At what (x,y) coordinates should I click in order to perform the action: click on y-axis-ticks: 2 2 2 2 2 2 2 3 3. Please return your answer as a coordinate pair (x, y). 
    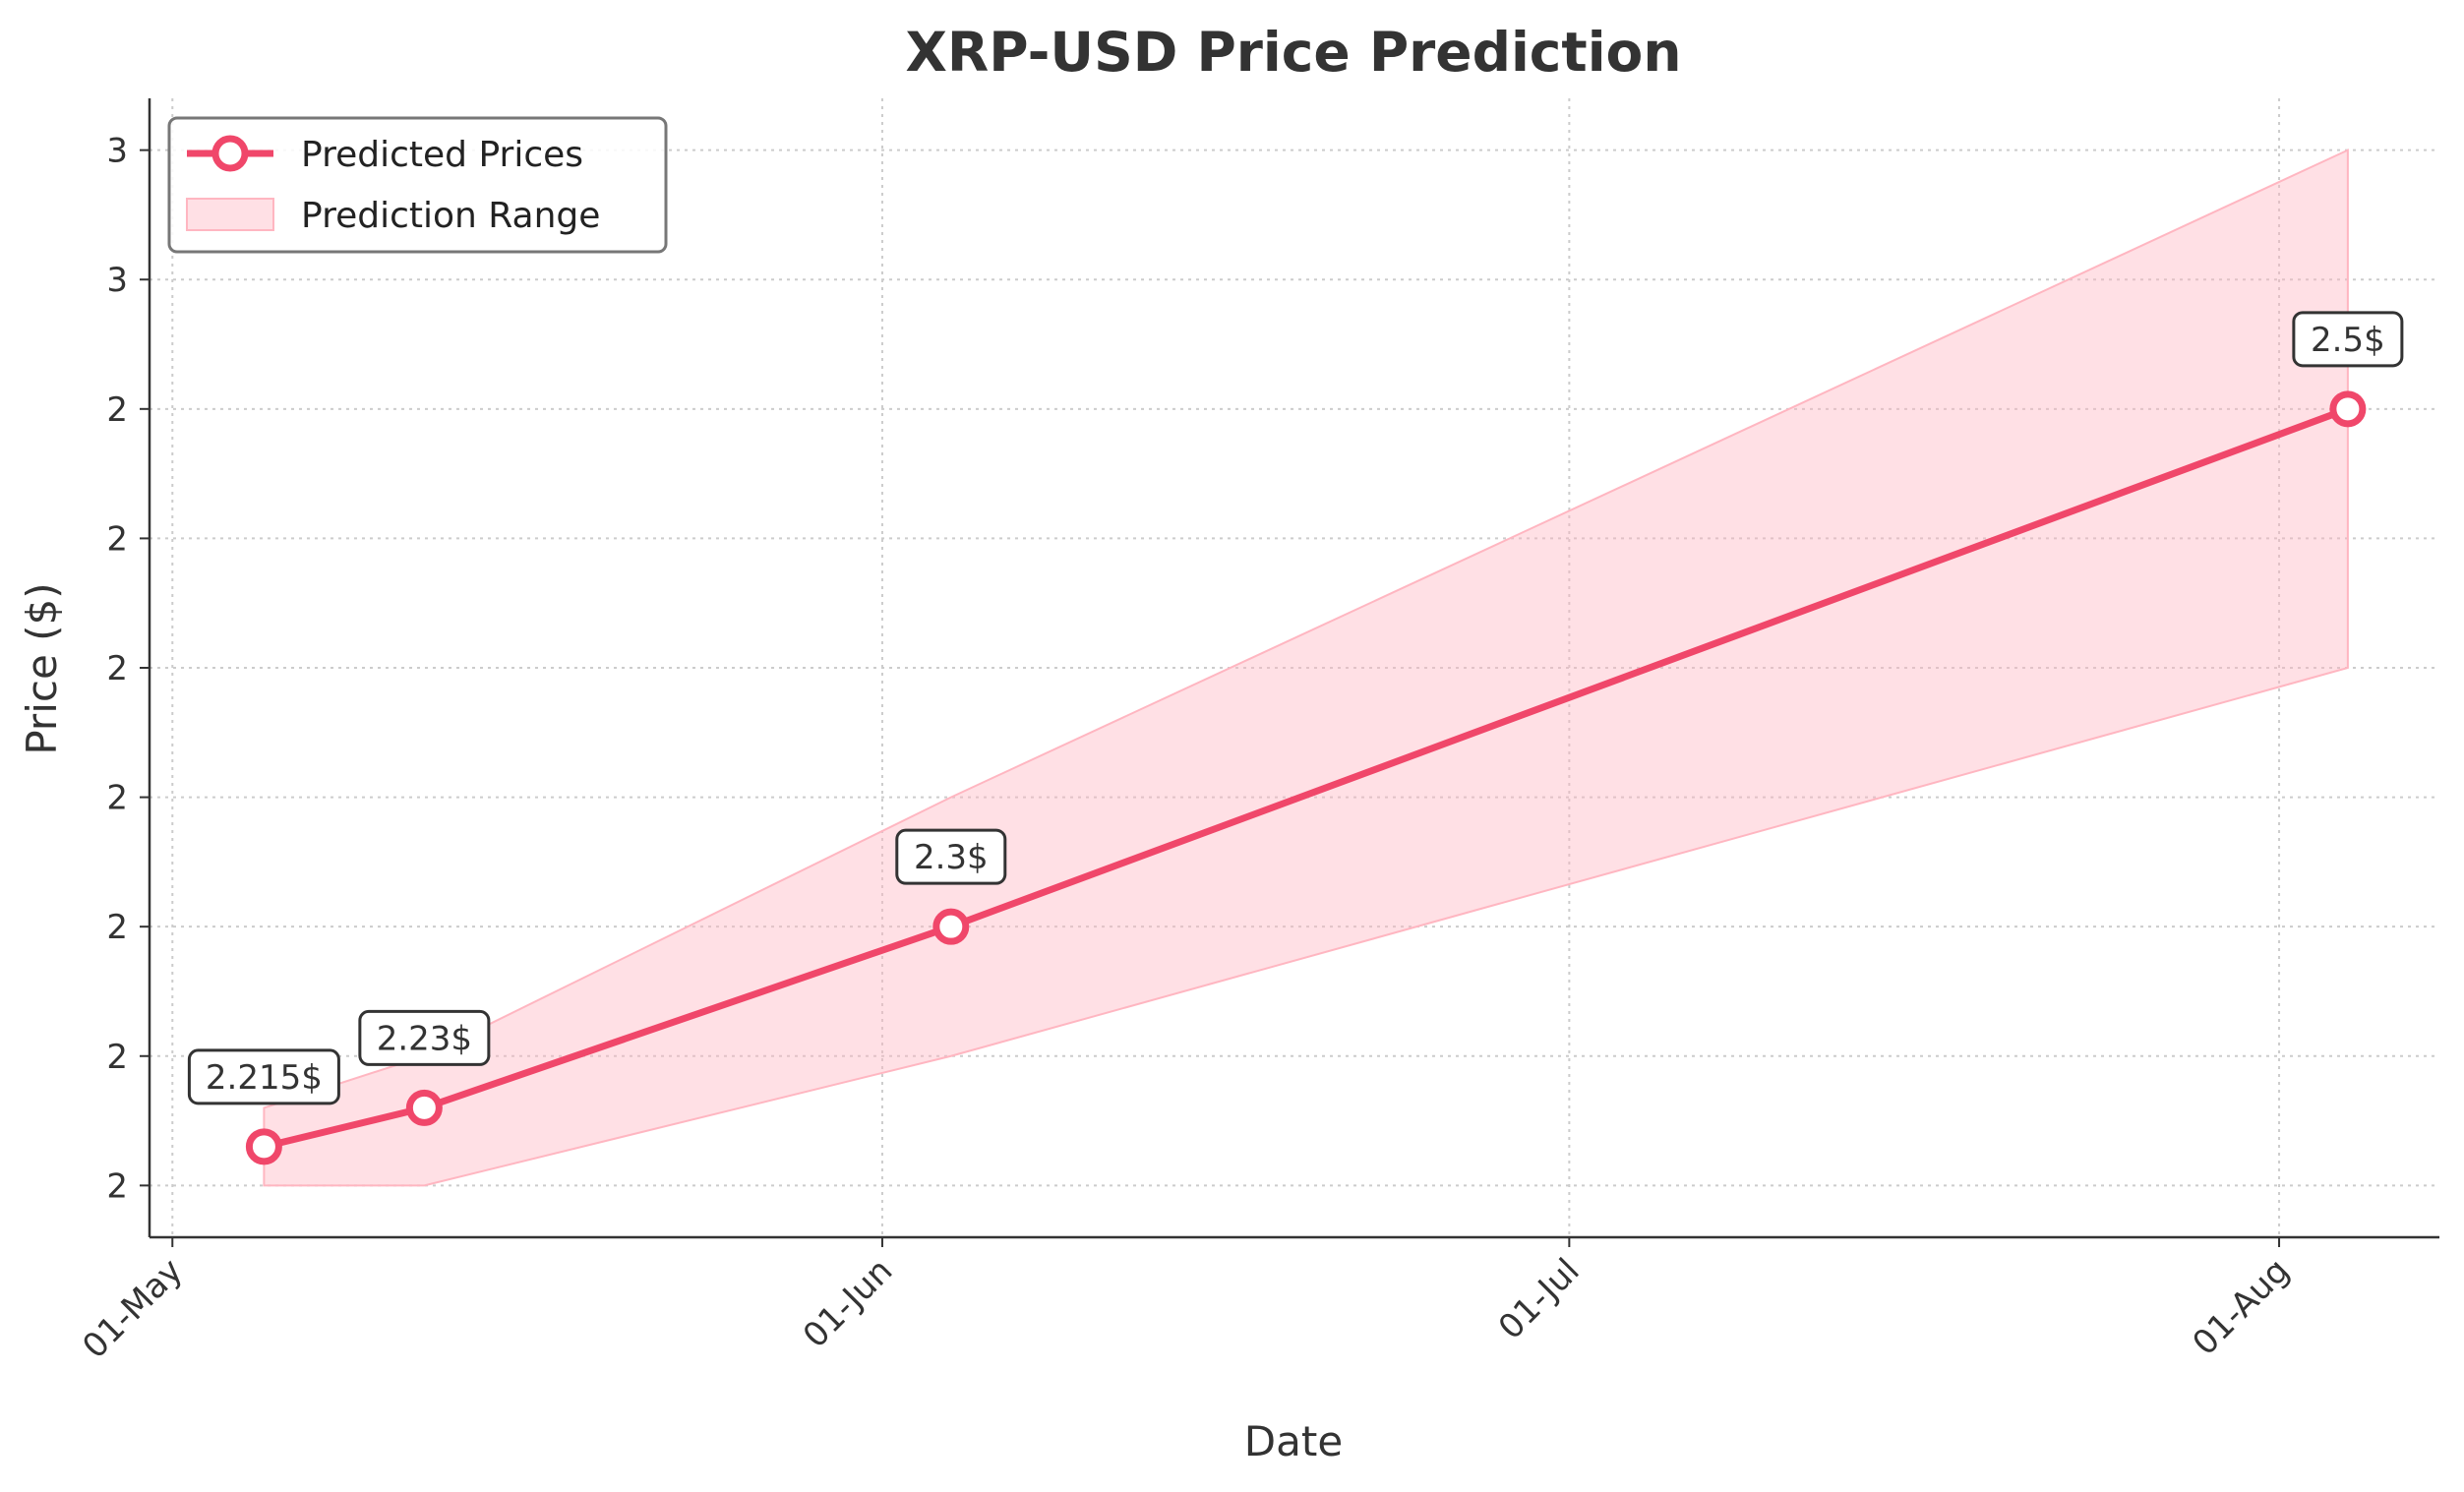
    Looking at the image, I should click on (128, 669).